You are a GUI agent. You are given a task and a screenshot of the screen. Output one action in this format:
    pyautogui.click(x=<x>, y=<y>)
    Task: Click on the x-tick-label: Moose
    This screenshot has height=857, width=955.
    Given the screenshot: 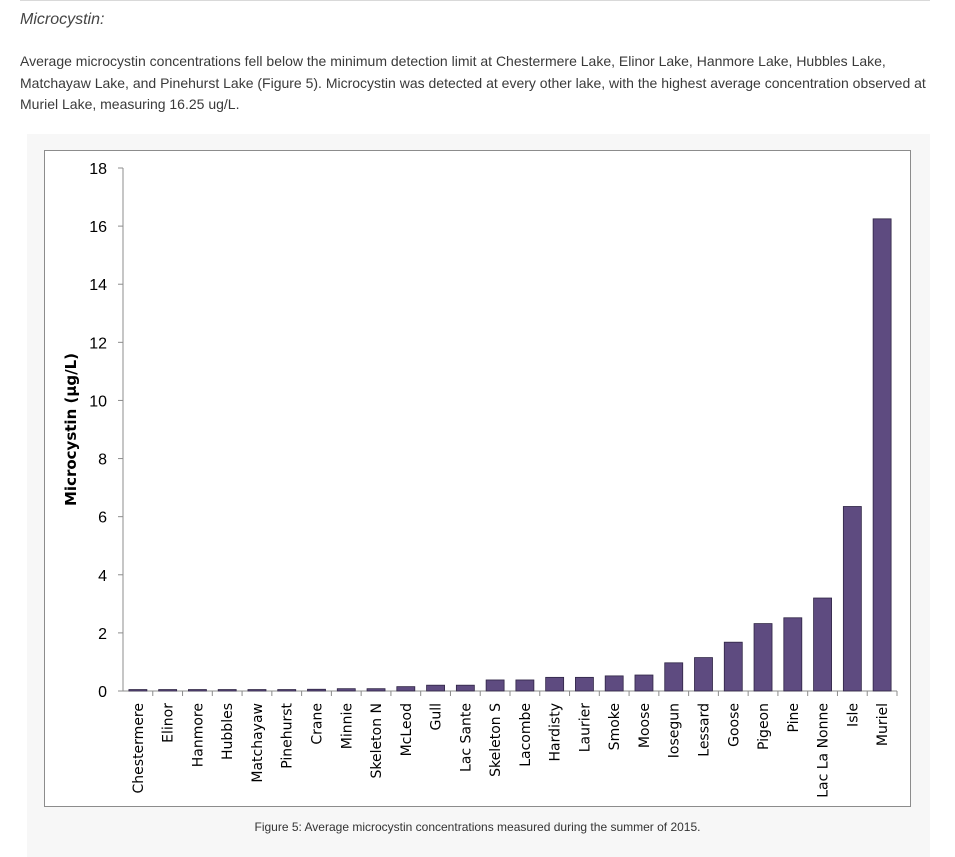 What is the action you would take?
    pyautogui.click(x=645, y=725)
    